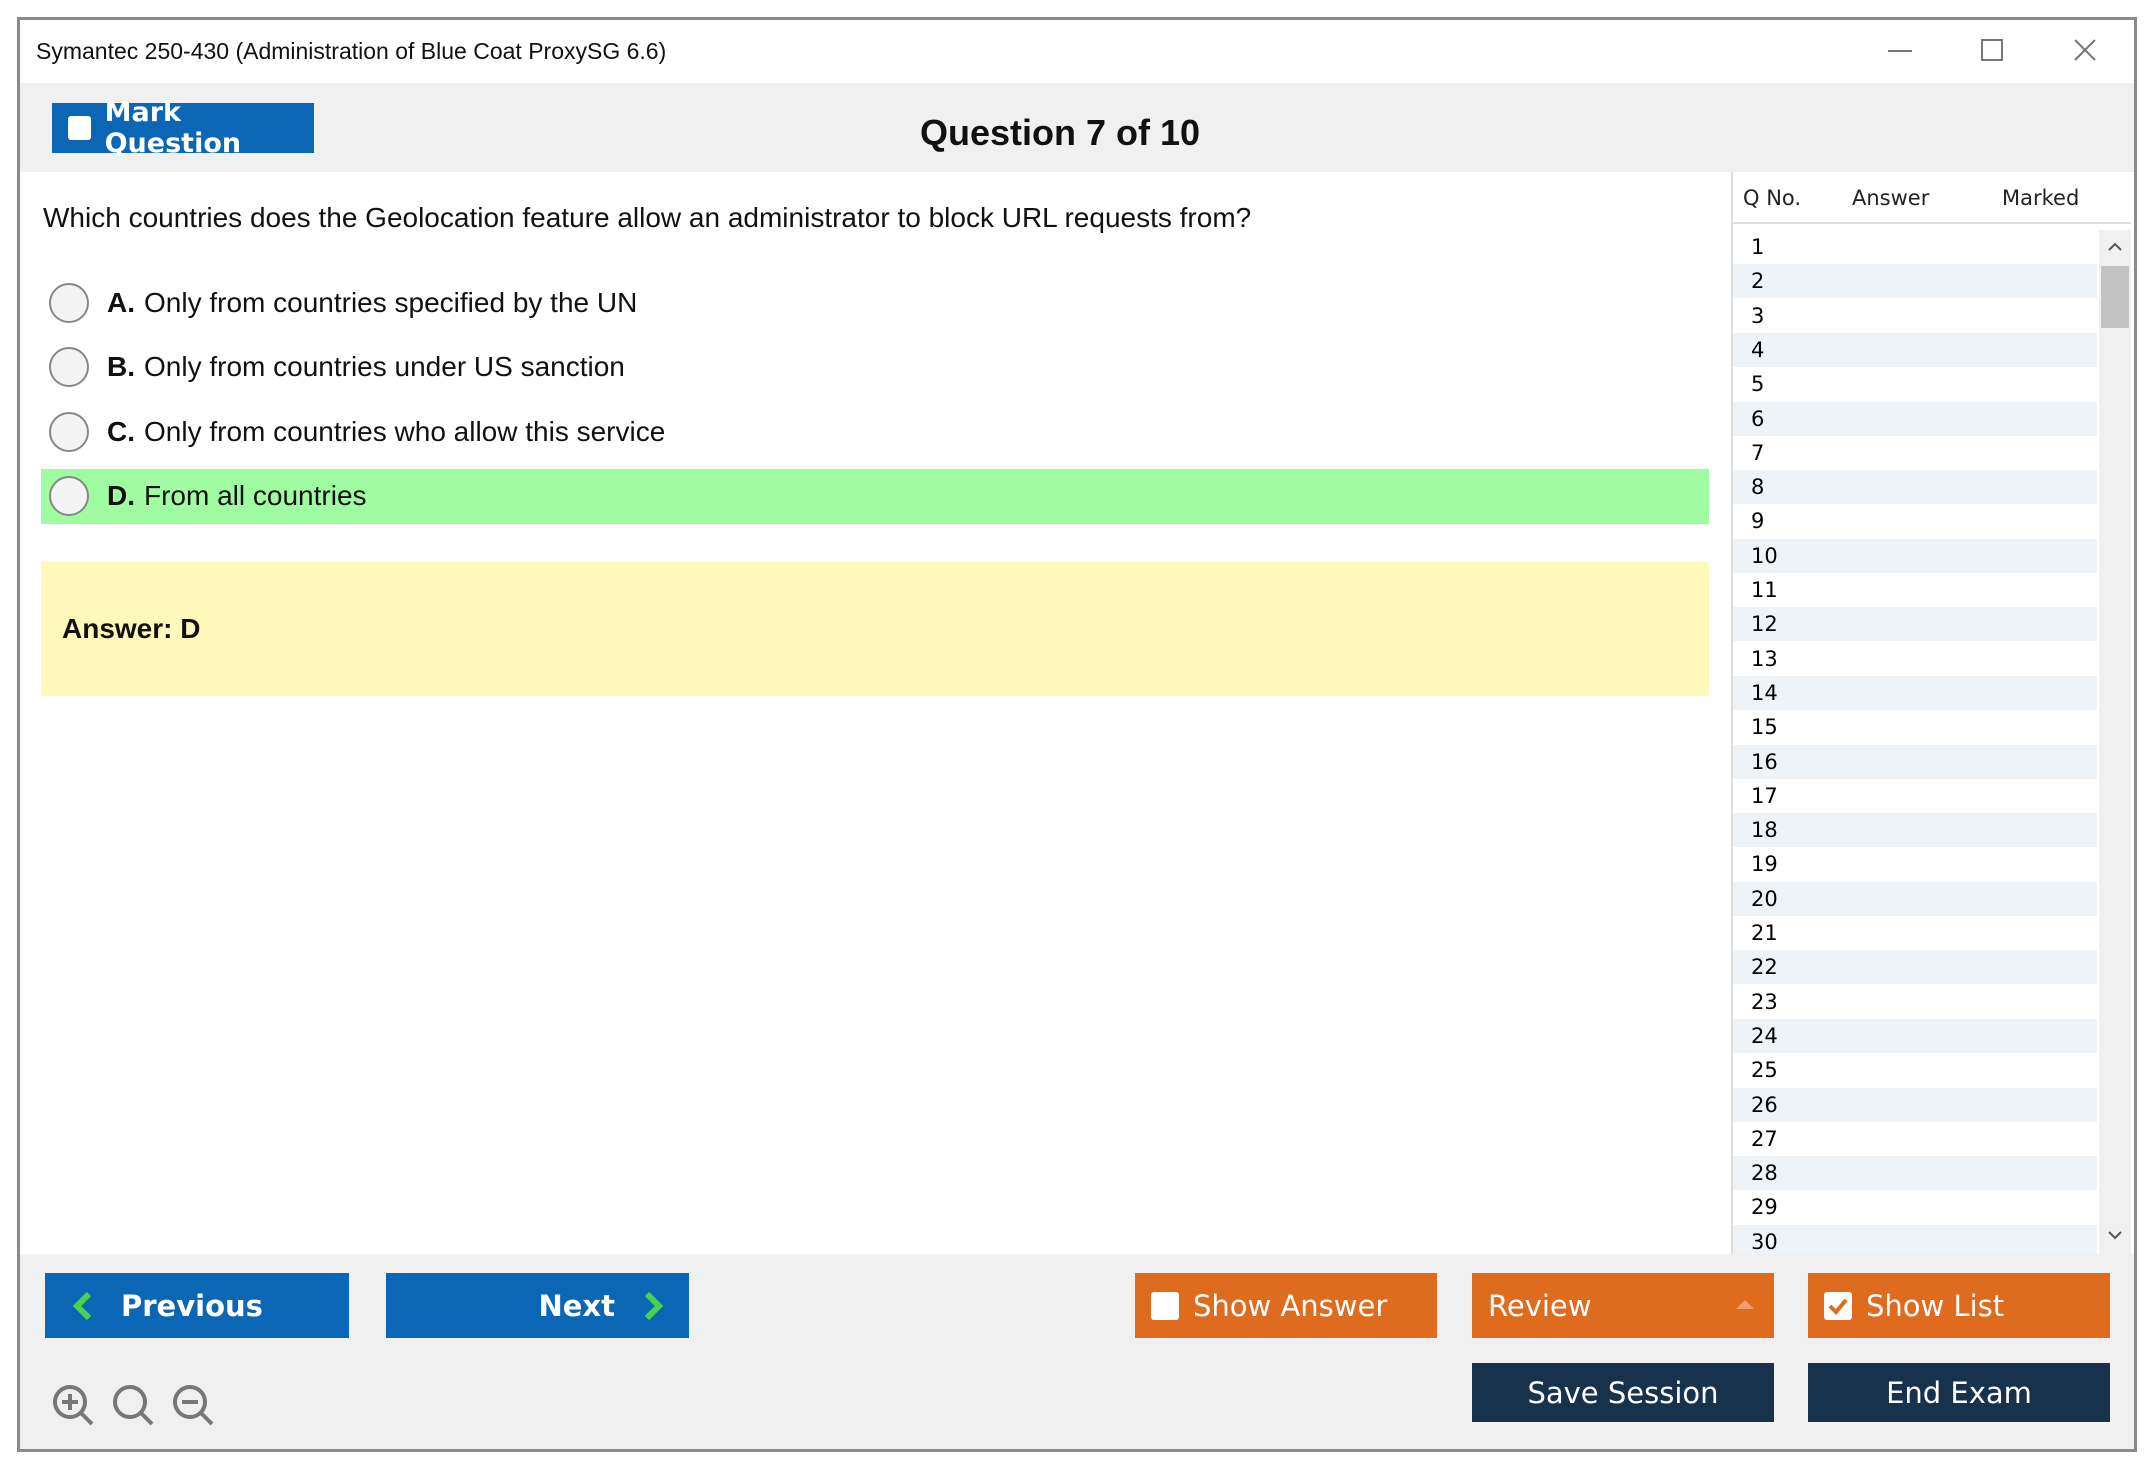 This screenshot has height=1470, width=2150. I want to click on label: Review, so click(1540, 1305).